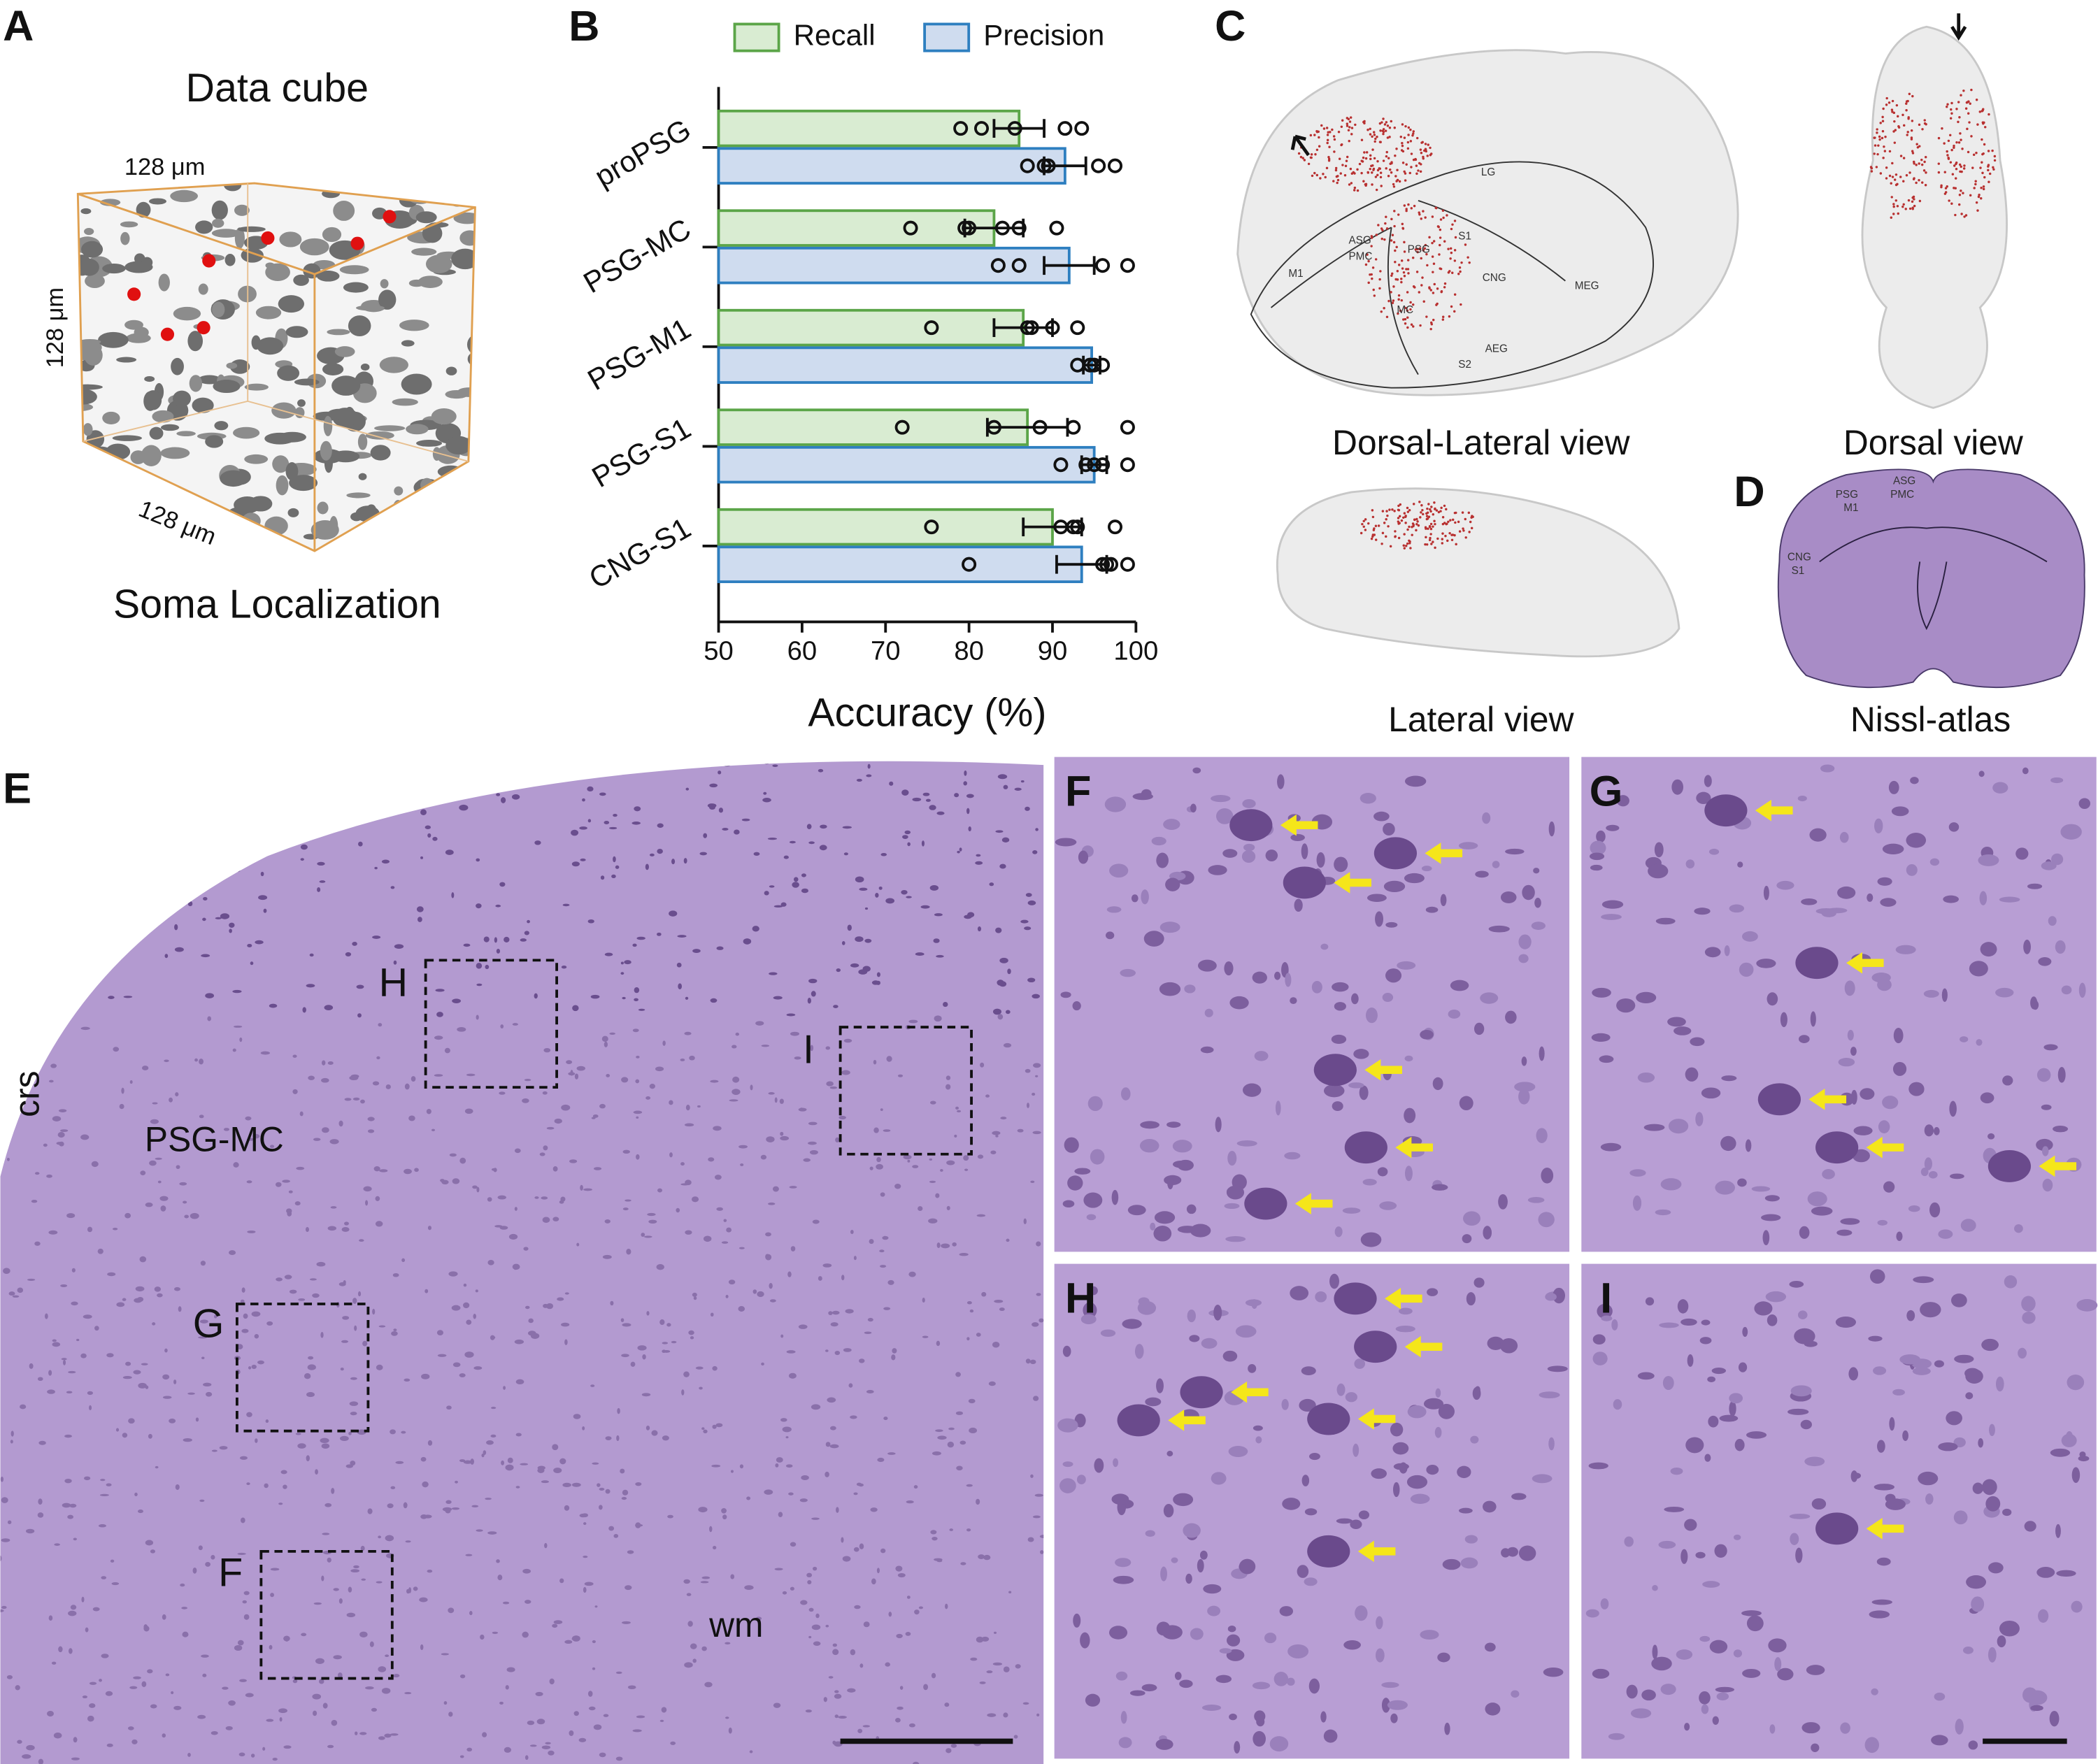  What do you see at coordinates (1494, 278) in the screenshot?
I see `region-label: CNG` at bounding box center [1494, 278].